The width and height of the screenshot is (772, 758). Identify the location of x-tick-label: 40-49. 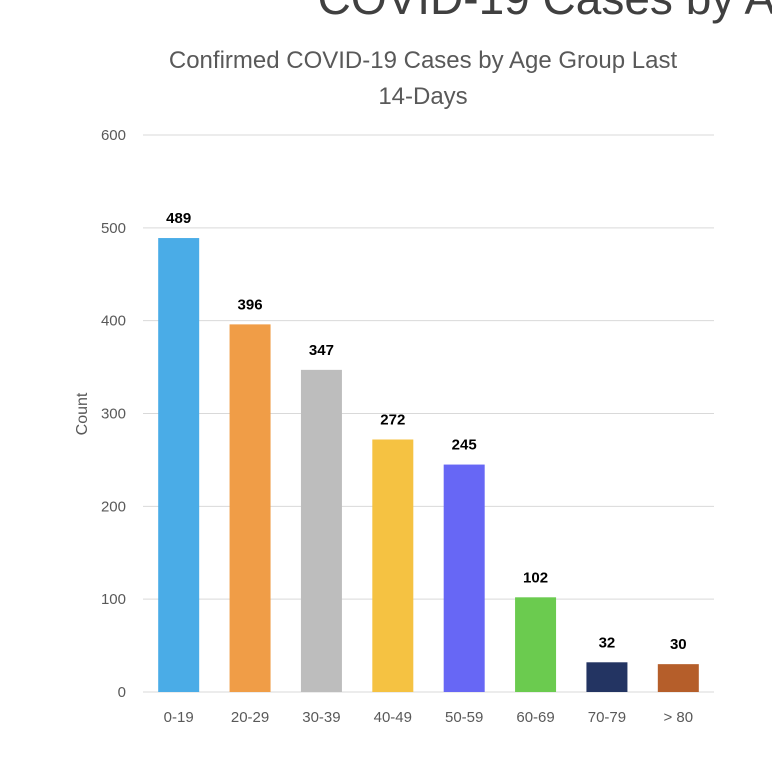
(393, 717).